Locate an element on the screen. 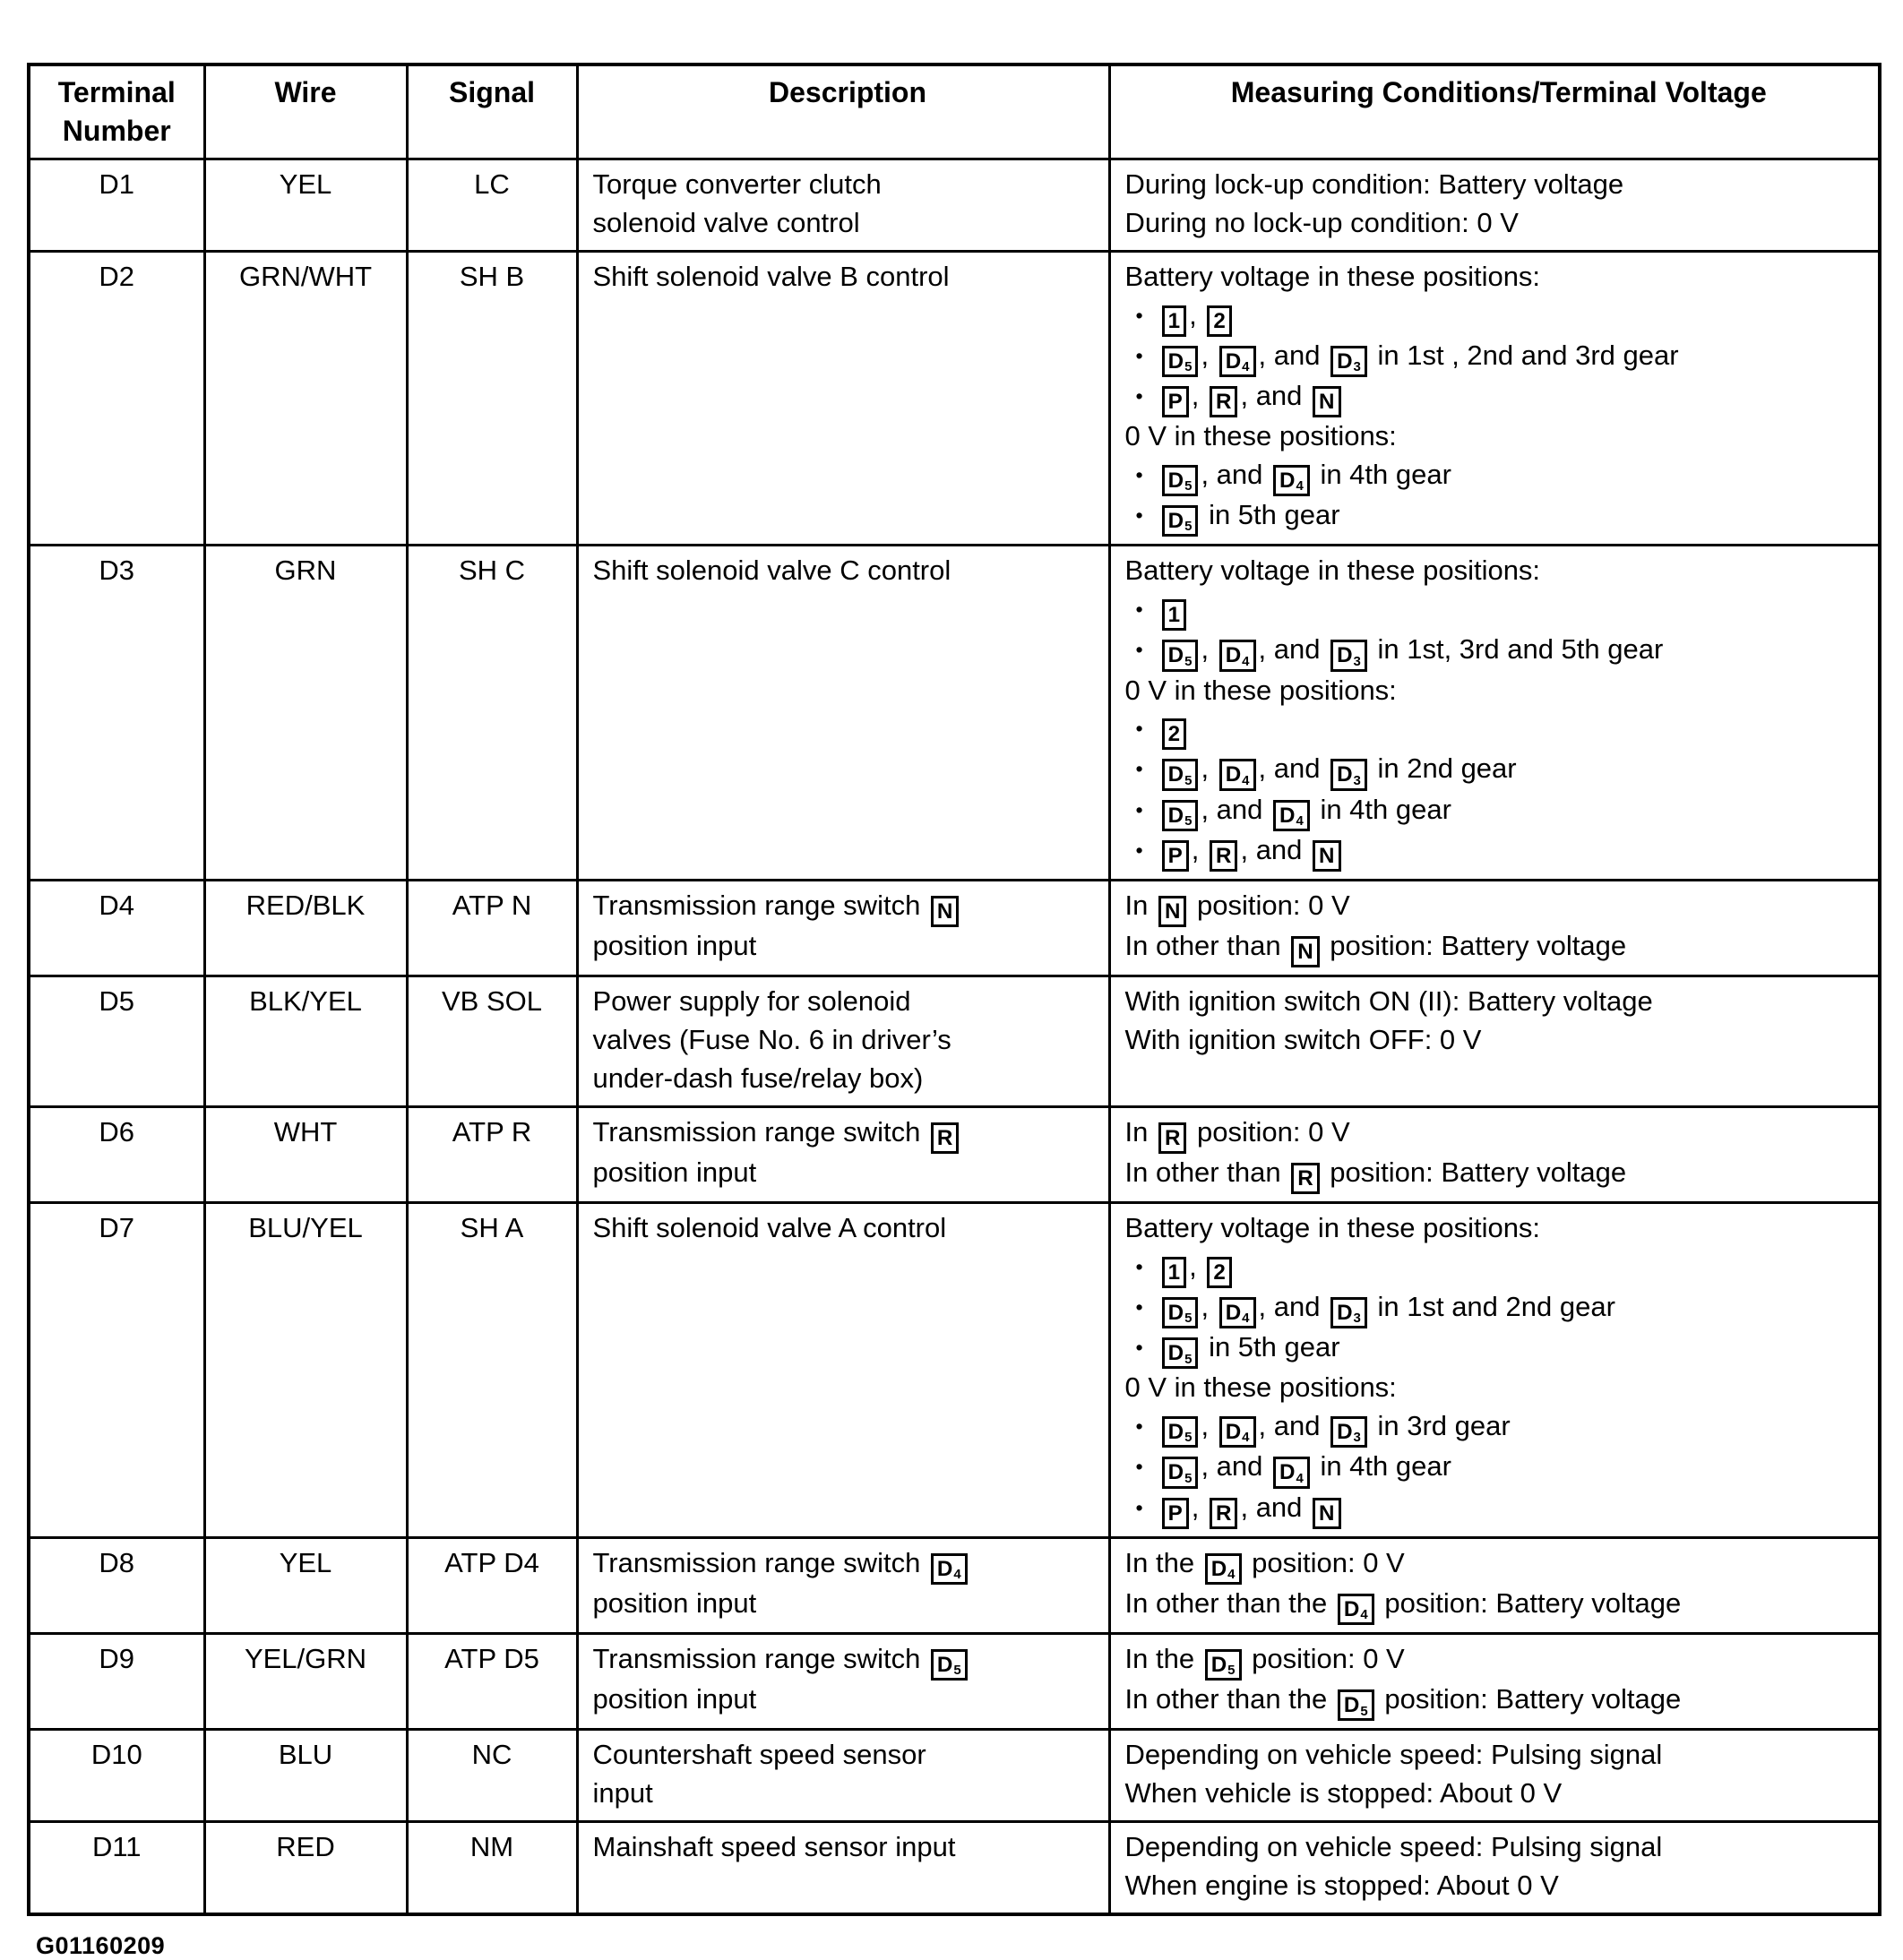  signal-cell: SH A is located at coordinates (492, 1370).